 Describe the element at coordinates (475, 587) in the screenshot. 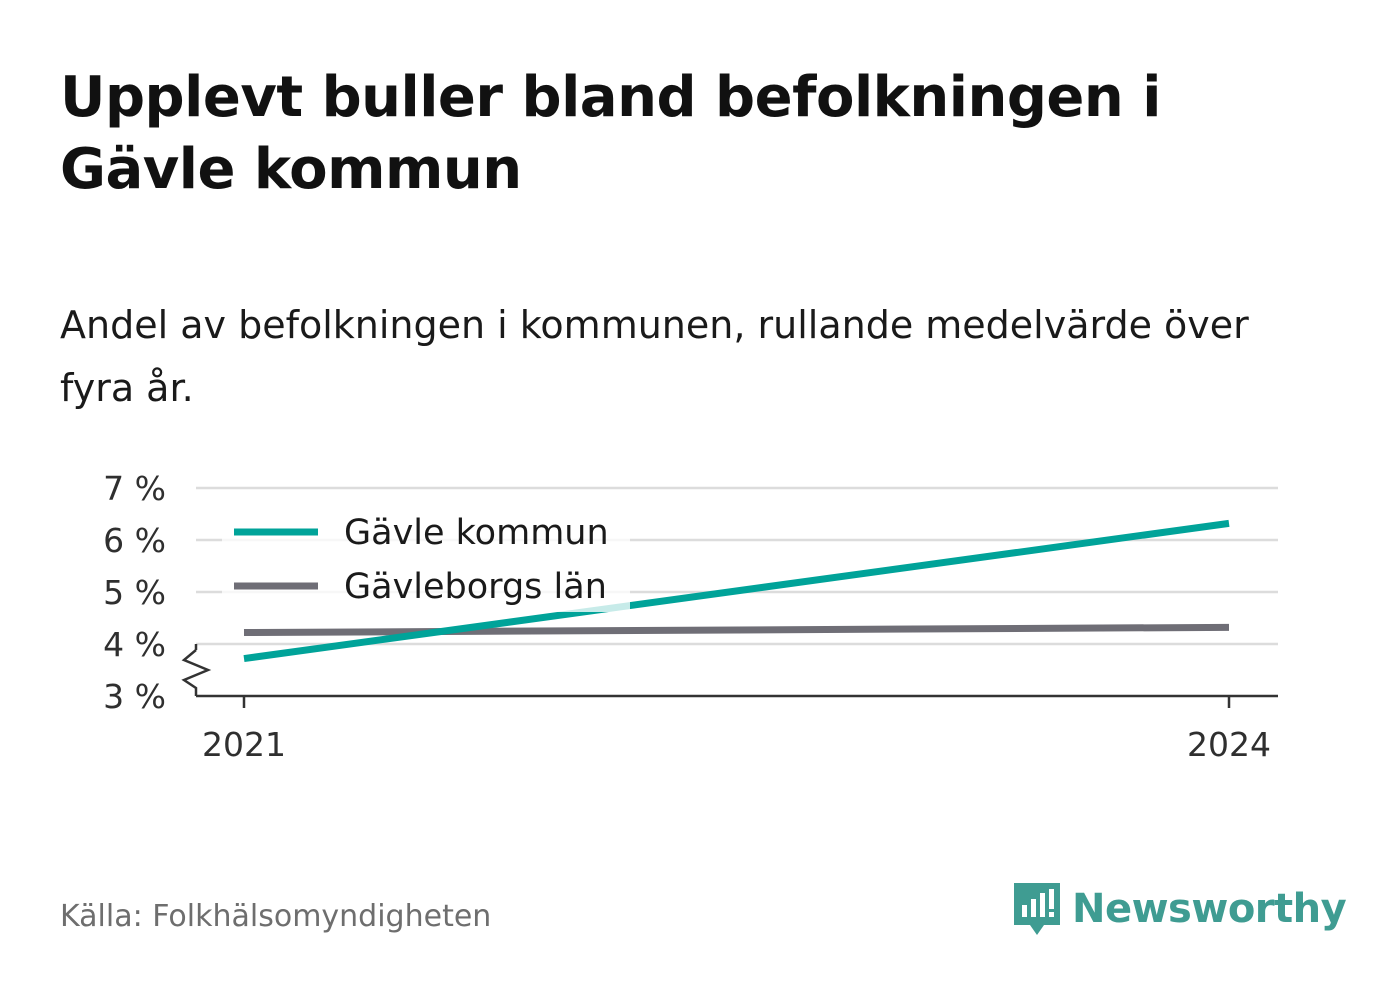

I see `legend-label: Gävleborgs län` at that location.